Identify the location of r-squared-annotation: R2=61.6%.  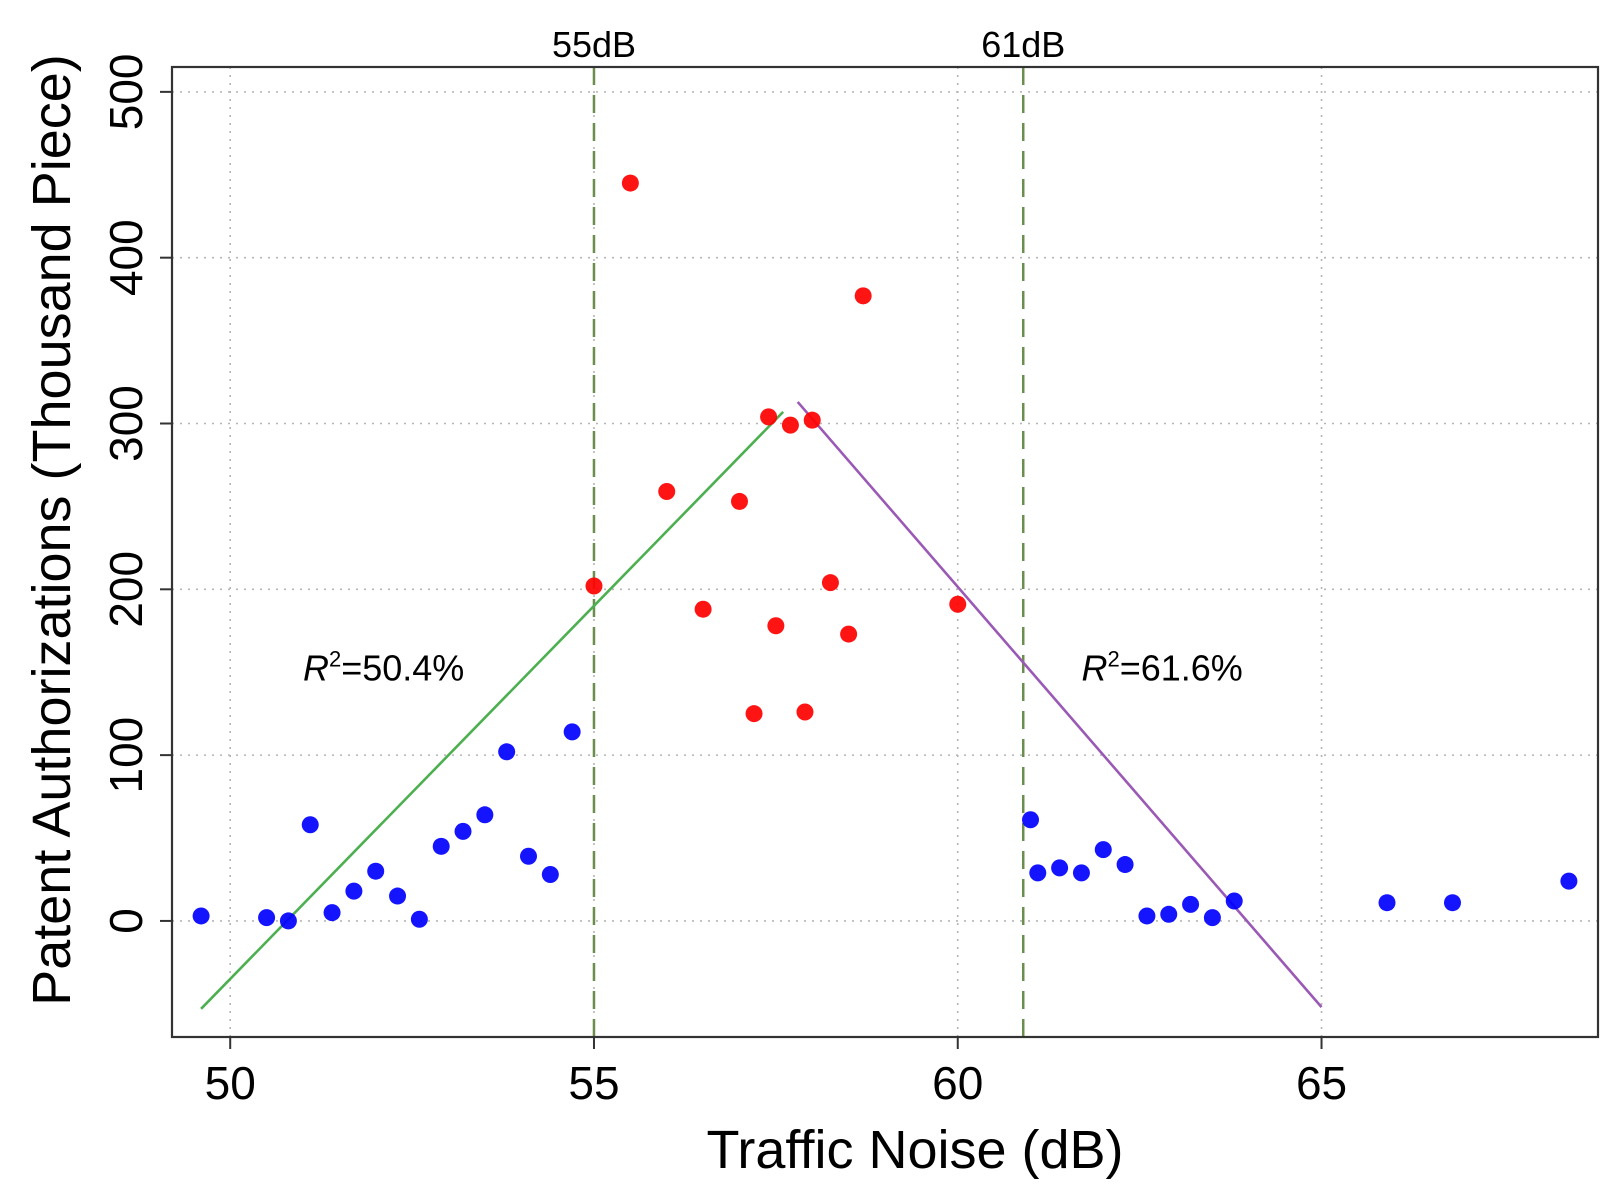
(1161, 668).